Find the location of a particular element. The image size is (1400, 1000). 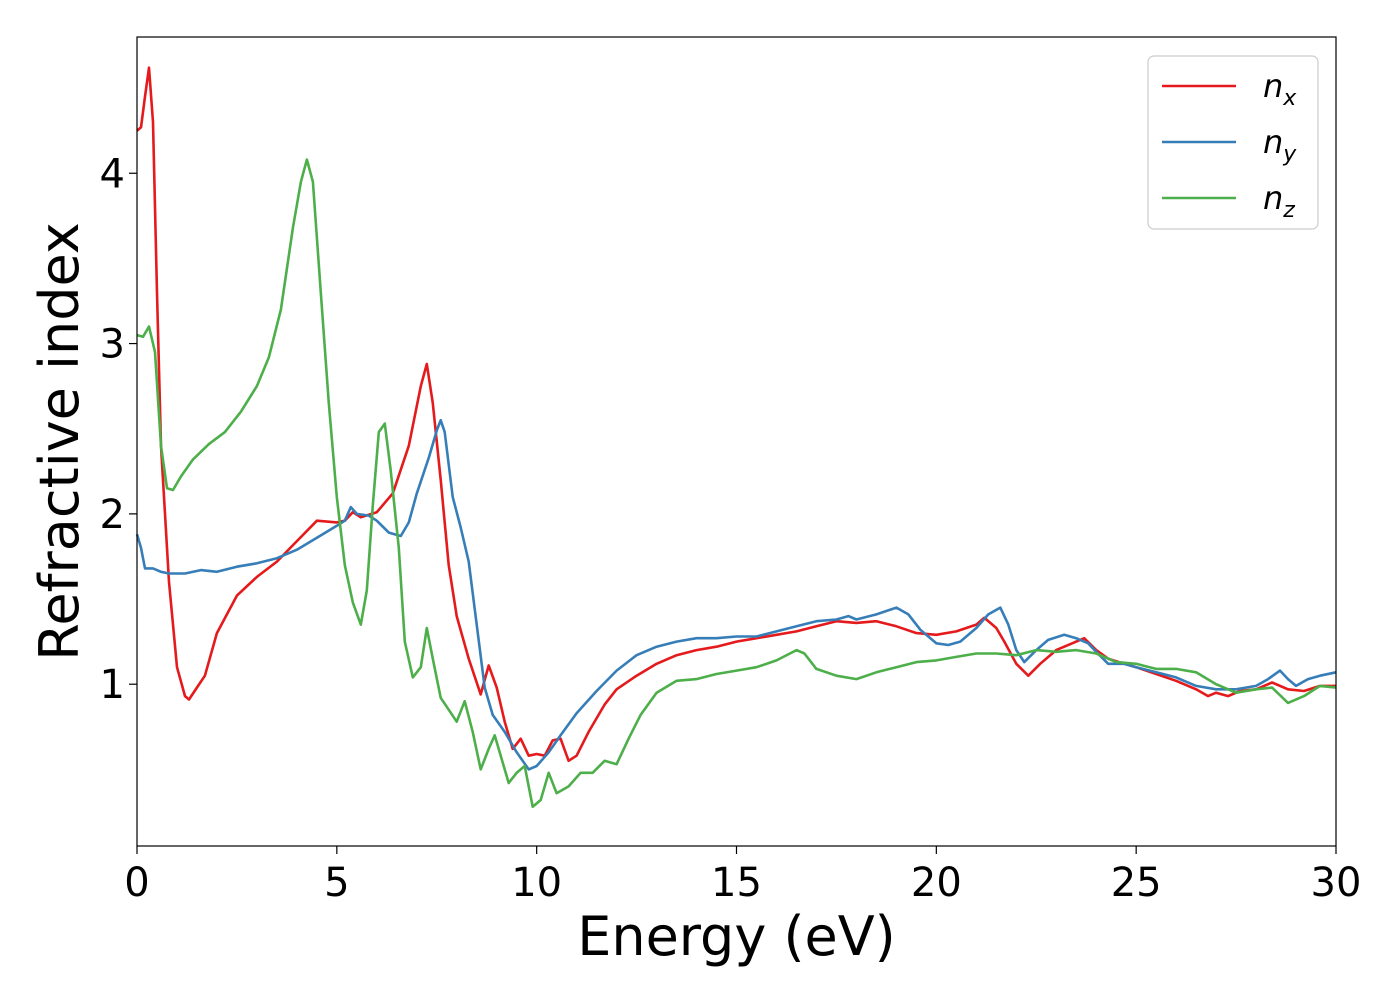

y-tick-label: 1 is located at coordinates (112, 685).